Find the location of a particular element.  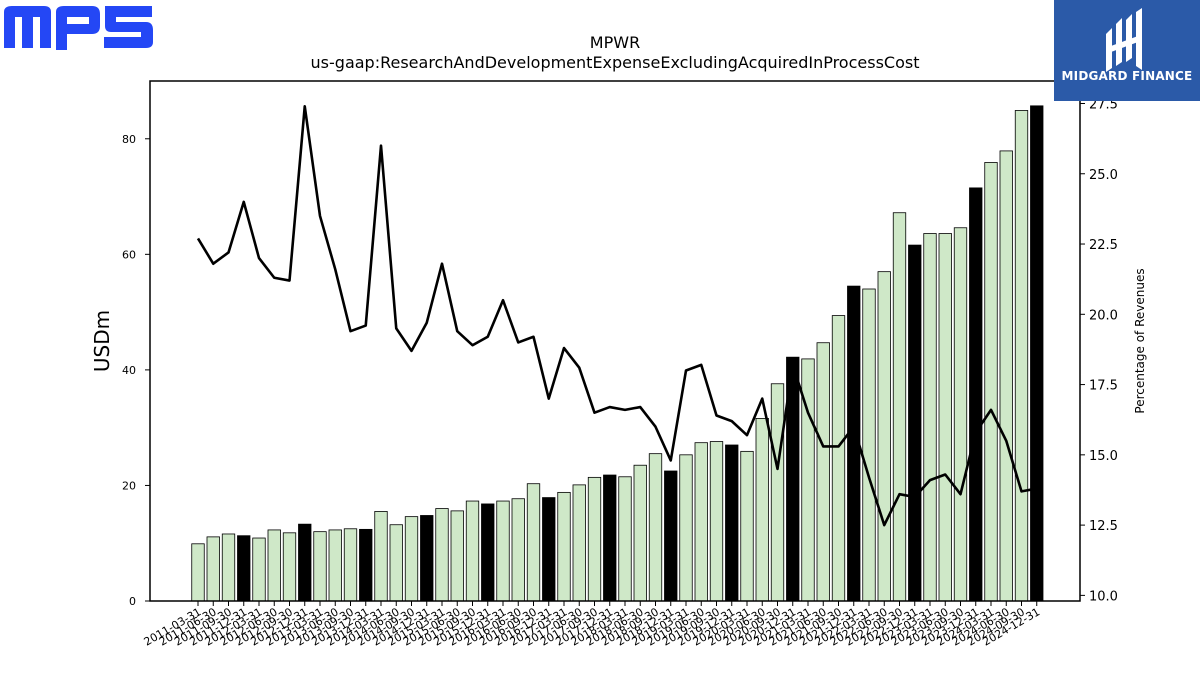

mps-logo is located at coordinates (79, 27).